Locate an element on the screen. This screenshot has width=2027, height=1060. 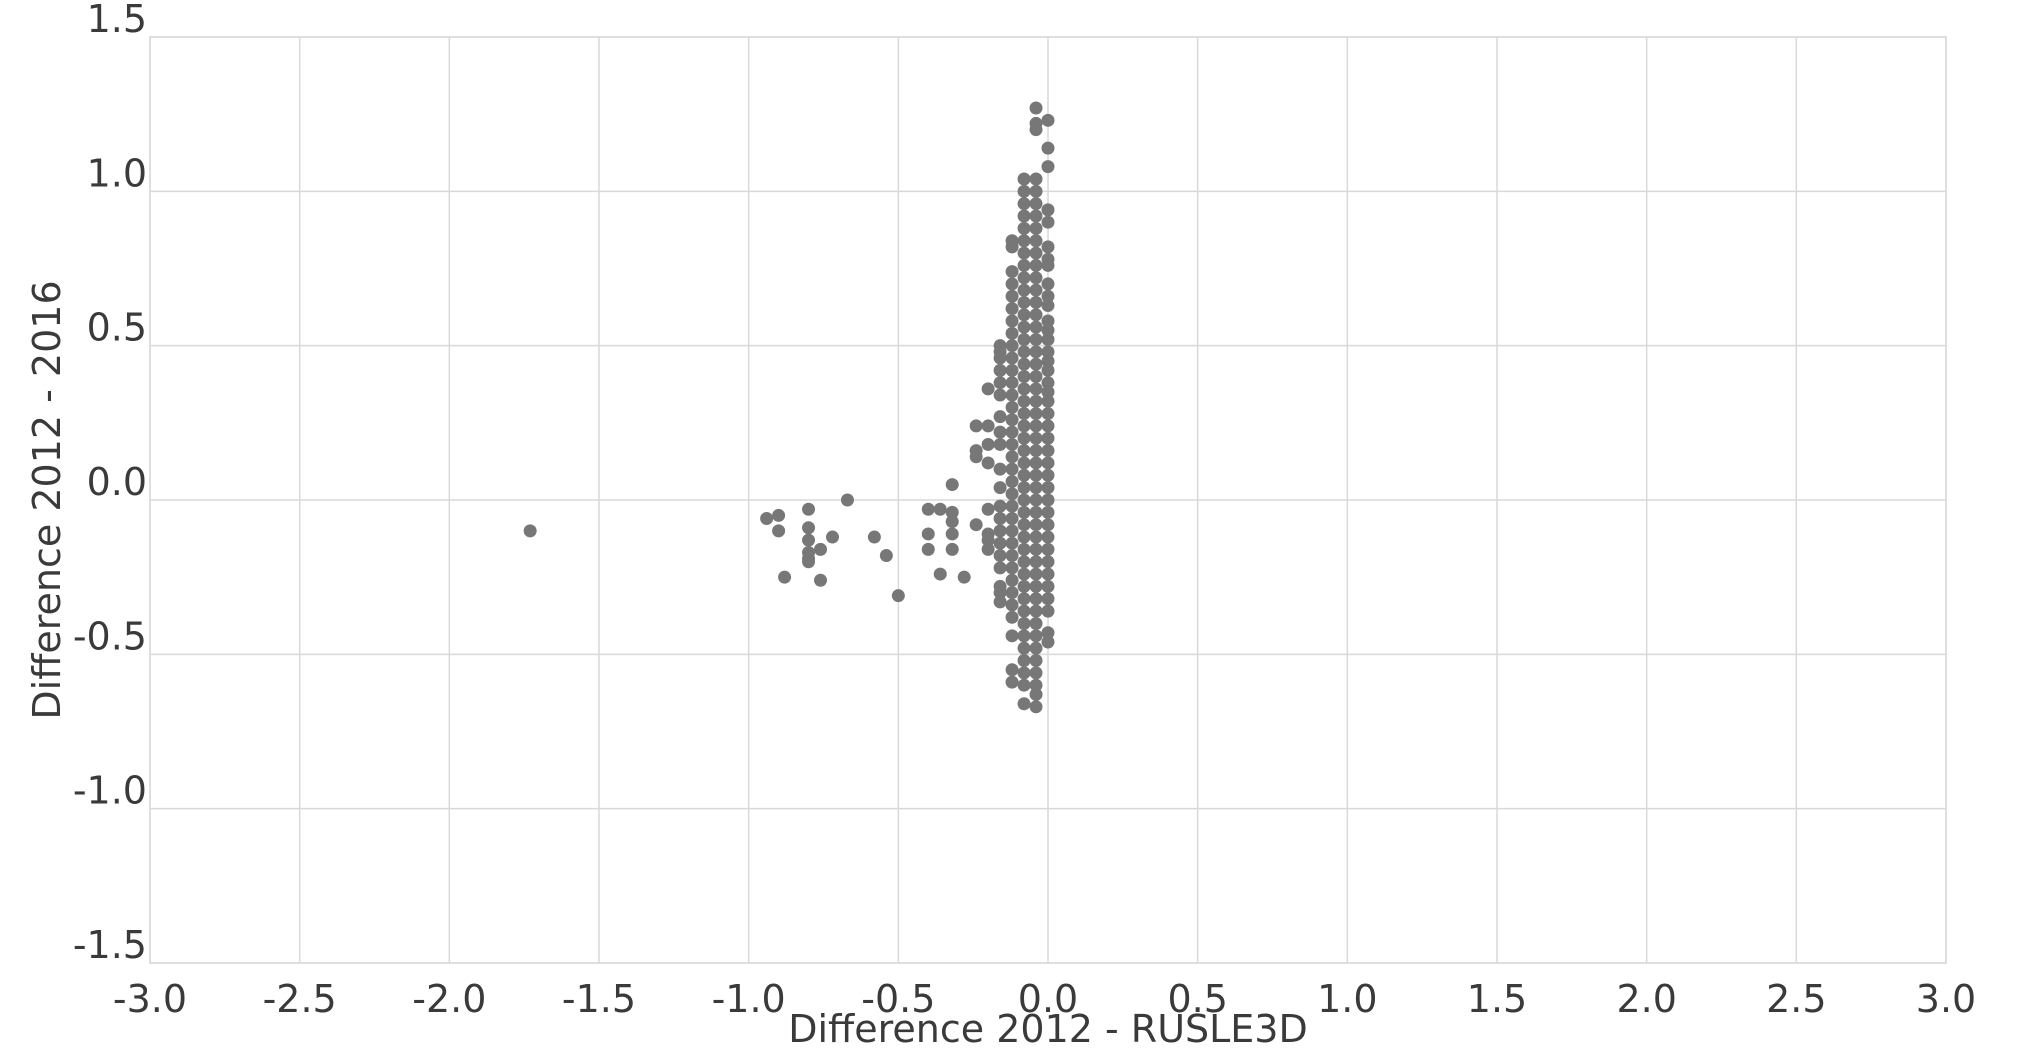
y-tick-label: -1.0 is located at coordinates (110, 791).